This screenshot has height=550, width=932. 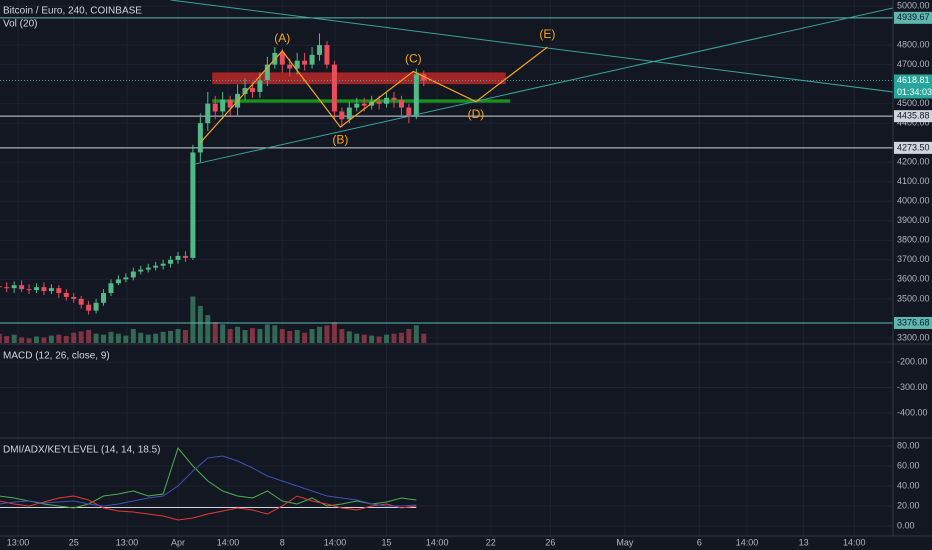 I want to click on level-label: 4939.67, so click(x=913, y=17).